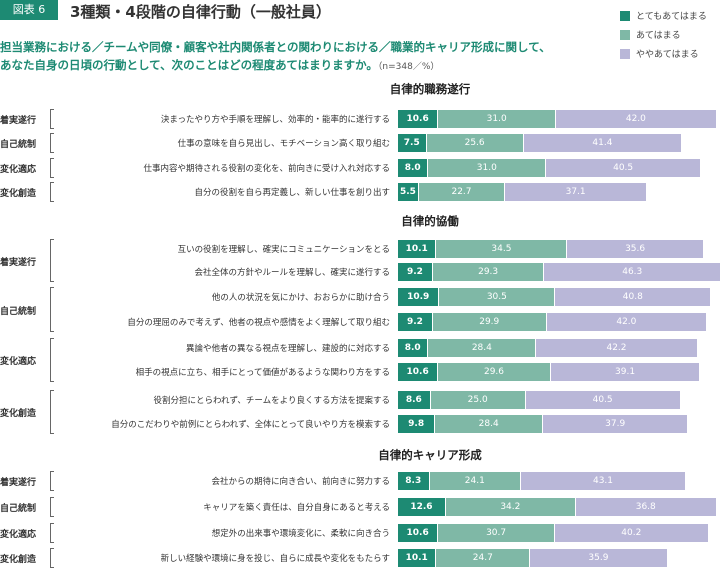 The height and width of the screenshot is (573, 728). I want to click on bar-segment: 34.5, so click(502, 249).